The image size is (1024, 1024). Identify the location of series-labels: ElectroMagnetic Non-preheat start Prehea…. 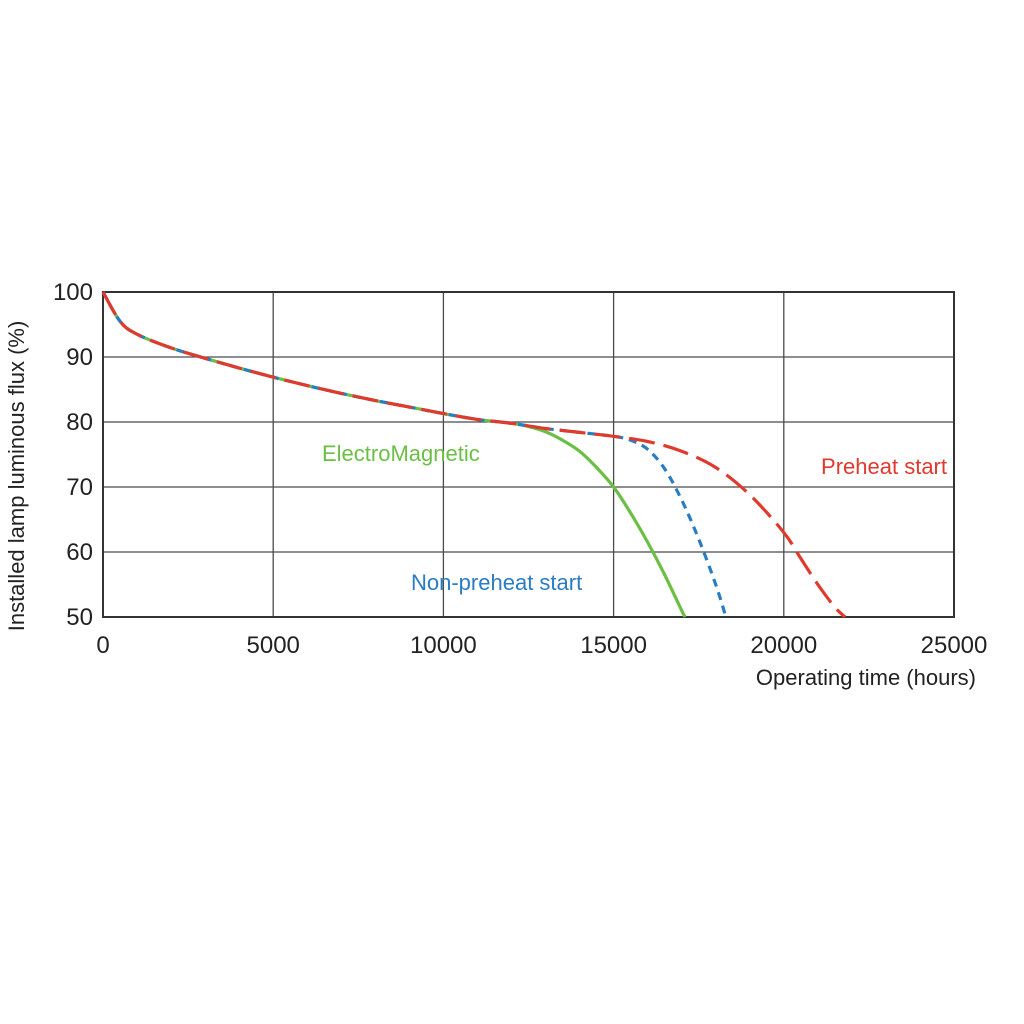
(634, 518).